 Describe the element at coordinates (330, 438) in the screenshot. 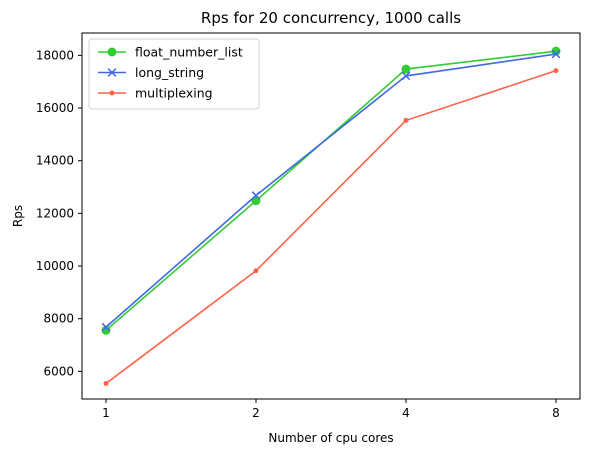

I see `x-axis-label: Number of cpu cores` at that location.